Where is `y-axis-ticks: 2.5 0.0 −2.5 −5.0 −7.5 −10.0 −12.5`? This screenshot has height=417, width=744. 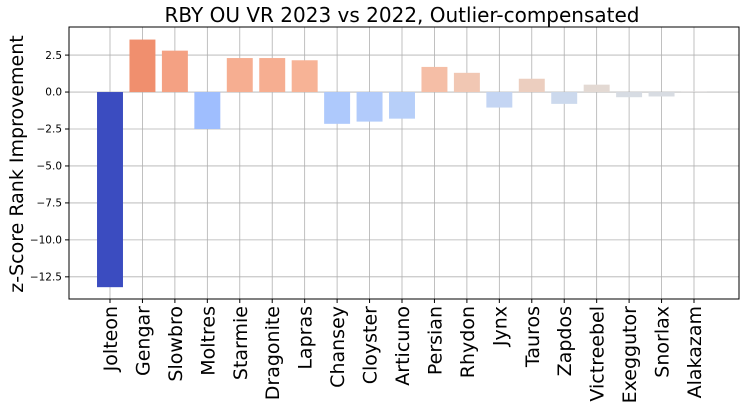 y-axis-ticks: 2.5 0.0 −2.5 −5.0 −7.5 −10.0 −12.5 is located at coordinates (49, 167).